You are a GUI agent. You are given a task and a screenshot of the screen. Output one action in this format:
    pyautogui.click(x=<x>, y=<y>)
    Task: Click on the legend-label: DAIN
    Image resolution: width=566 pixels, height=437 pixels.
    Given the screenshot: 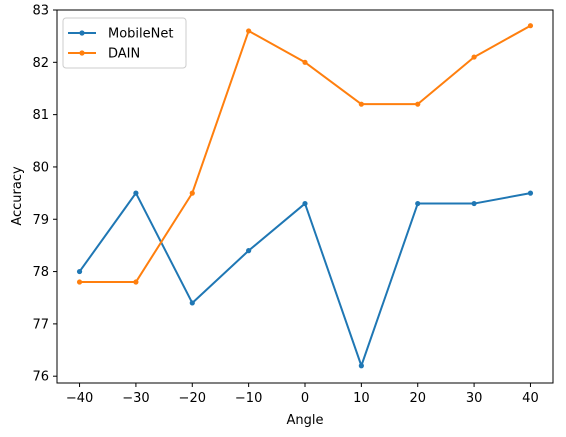 What is the action you would take?
    pyautogui.click(x=124, y=54)
    